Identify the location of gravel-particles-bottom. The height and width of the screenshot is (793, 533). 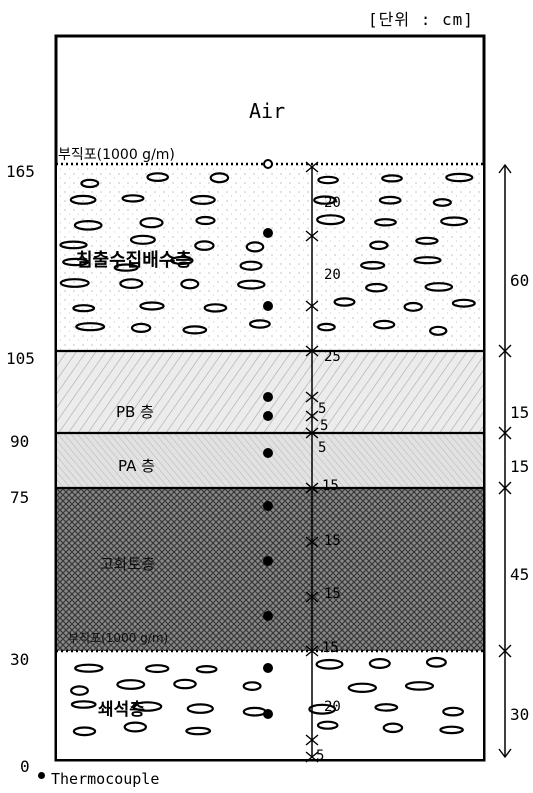
(267, 696).